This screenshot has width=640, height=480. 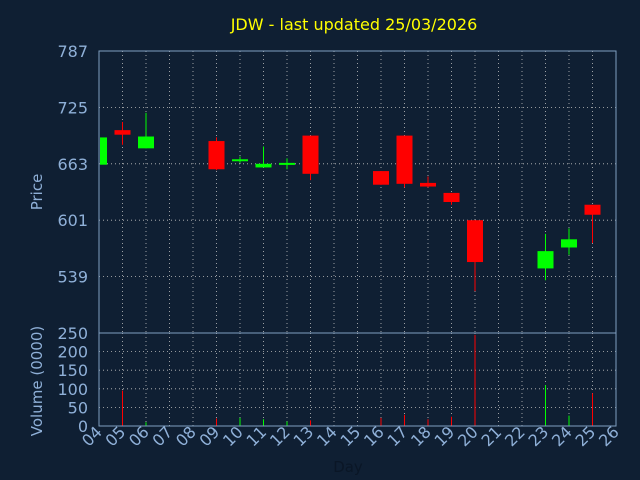 What do you see at coordinates (72, 352) in the screenshot?
I see `volume-tick-label: 200` at bounding box center [72, 352].